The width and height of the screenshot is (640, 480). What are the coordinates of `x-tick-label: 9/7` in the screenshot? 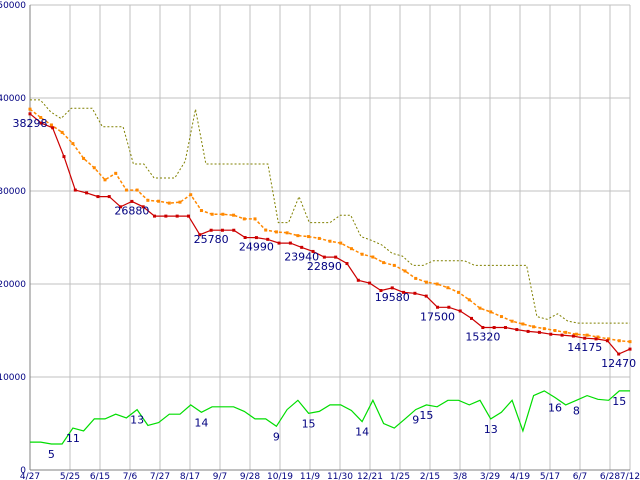 It's located at (220, 476).